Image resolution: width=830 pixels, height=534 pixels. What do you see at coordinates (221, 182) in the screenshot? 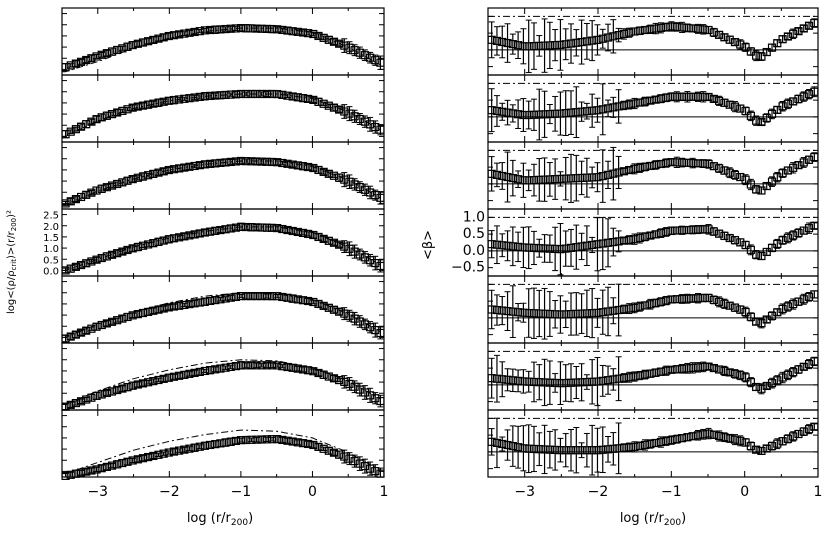
I see `left-model-curve` at bounding box center [221, 182].